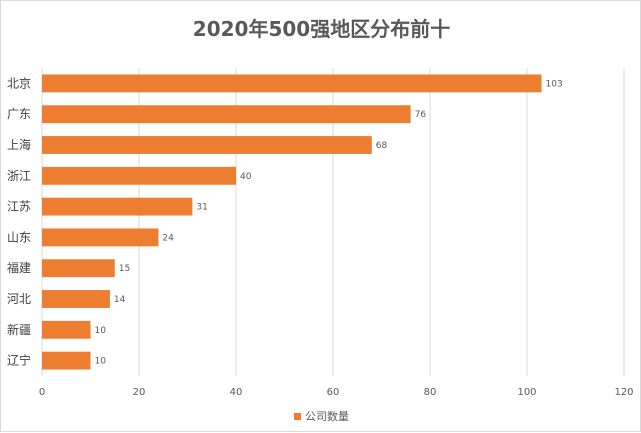  I want to click on legend: 公司数量, so click(321, 416).